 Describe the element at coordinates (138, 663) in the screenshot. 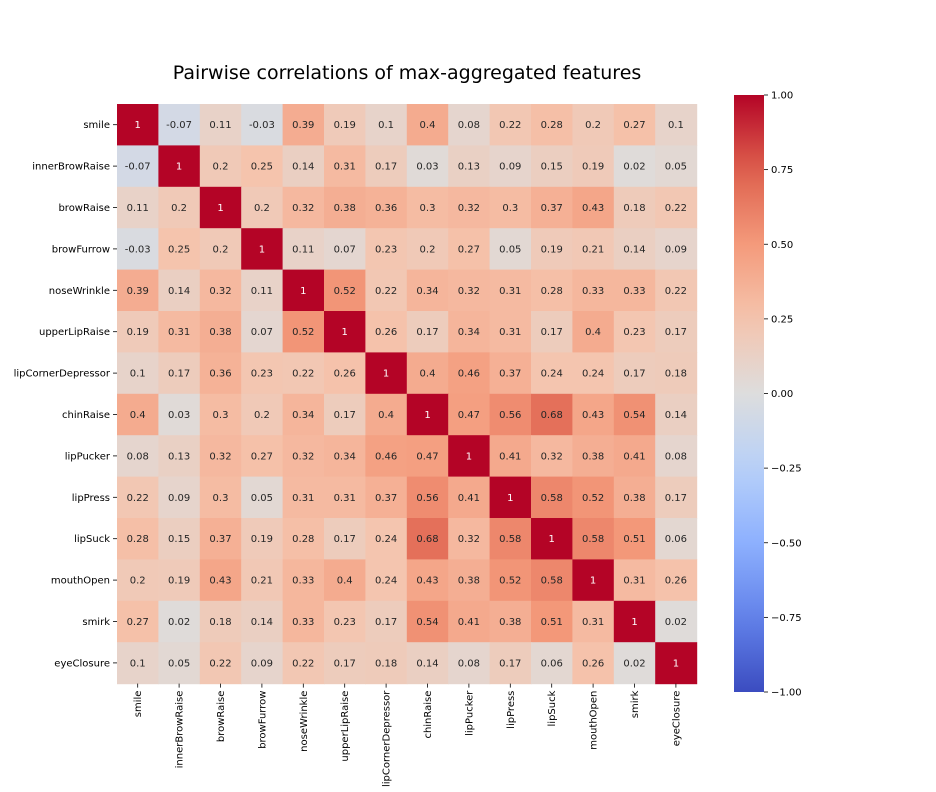

I see `heatmap-cell-eyeClosure-smile` at that location.